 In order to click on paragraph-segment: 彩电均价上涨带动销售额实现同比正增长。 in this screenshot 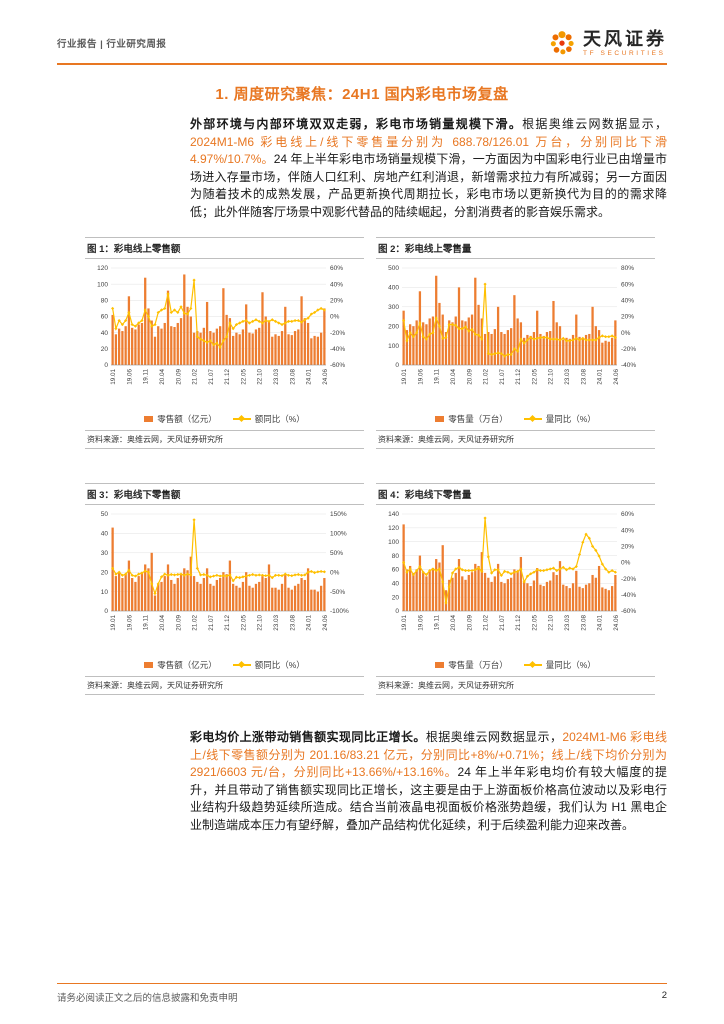, I will do `click(308, 737)`.